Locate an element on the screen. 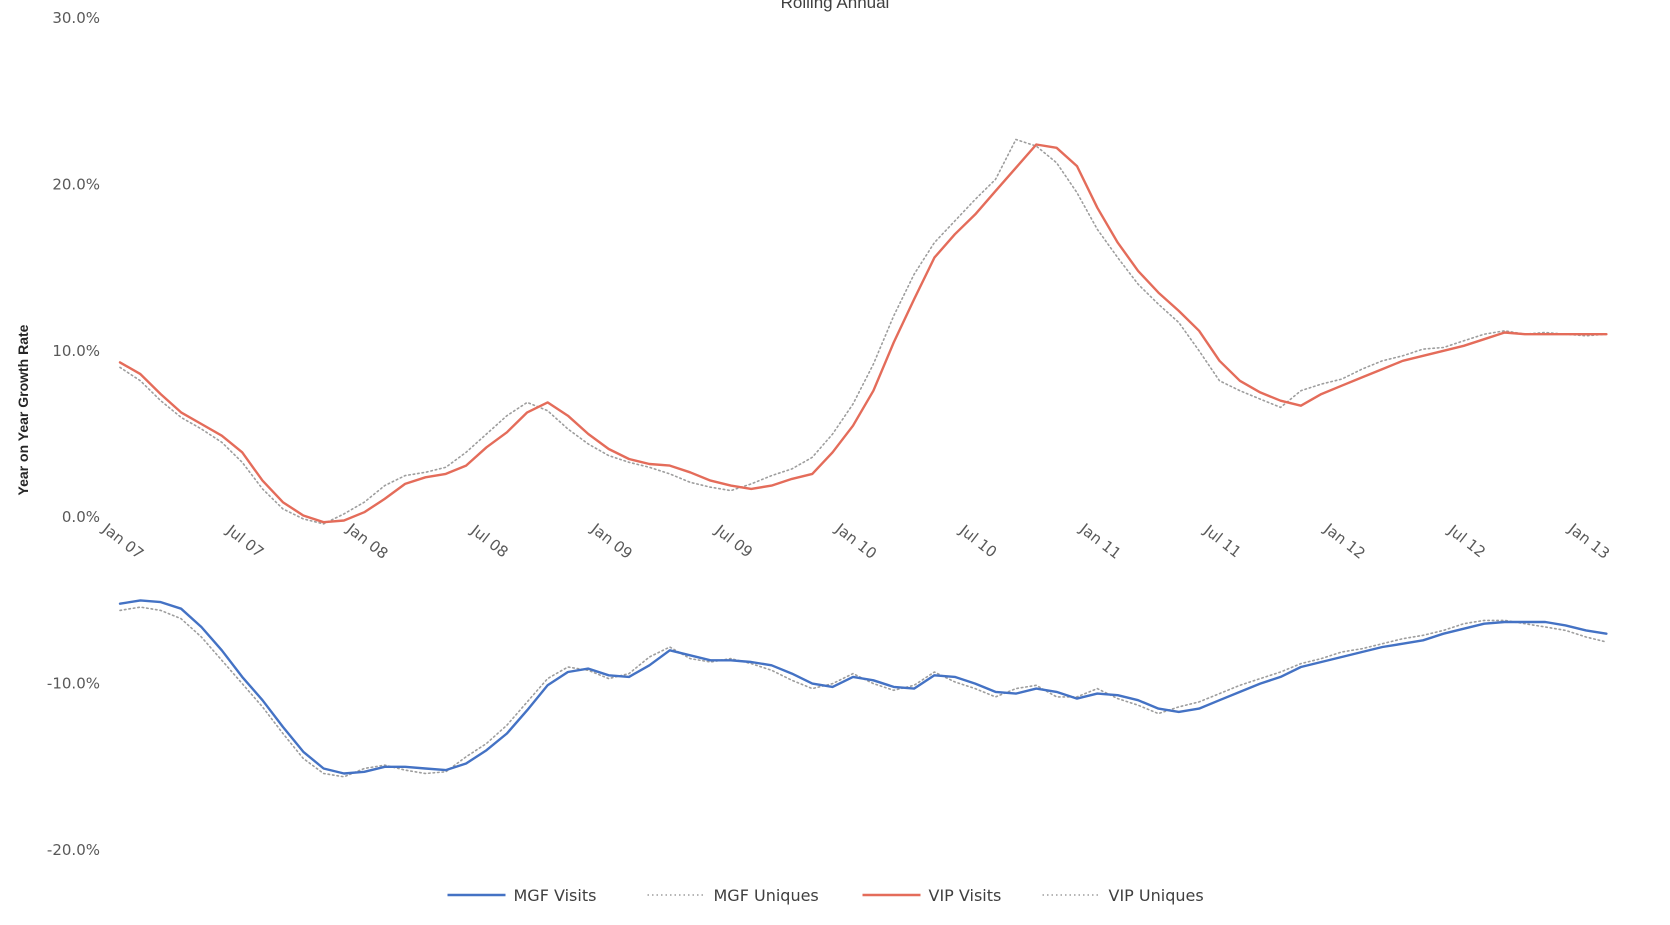 The image size is (1670, 925). y-axis-ticks: 30.0% 20.0% 10.0% 0.0% -10.0% -20.0% is located at coordinates (73, 434).